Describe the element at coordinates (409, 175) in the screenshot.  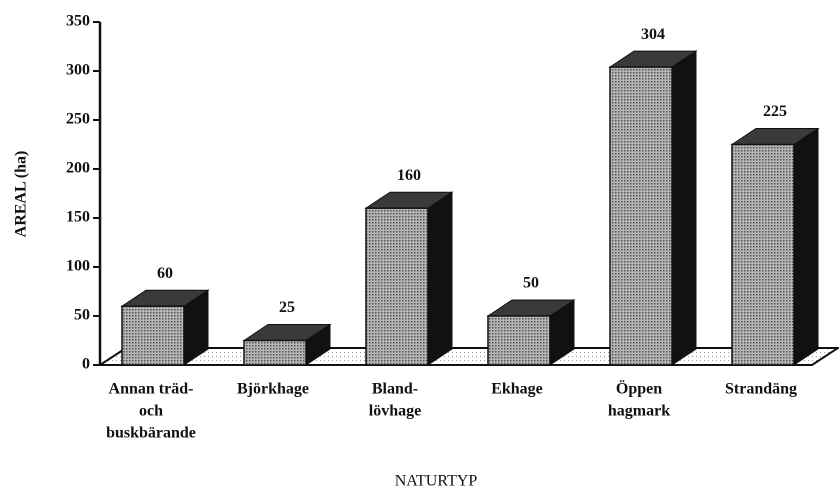
I see `value-label: 160` at that location.